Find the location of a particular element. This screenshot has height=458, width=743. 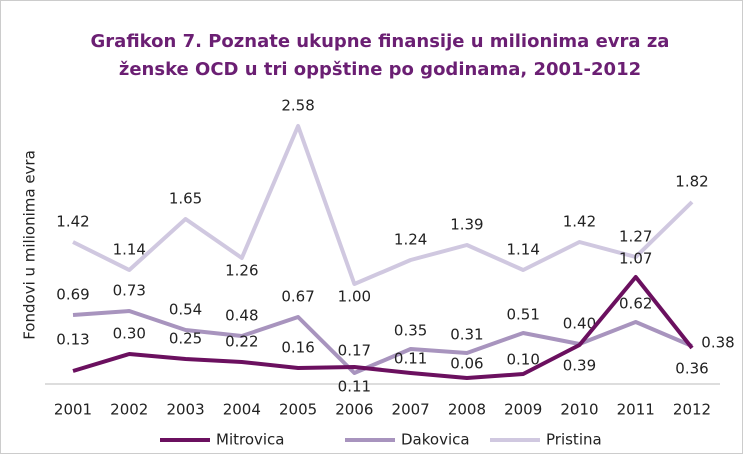

data-label: 0.17 is located at coordinates (354, 351).